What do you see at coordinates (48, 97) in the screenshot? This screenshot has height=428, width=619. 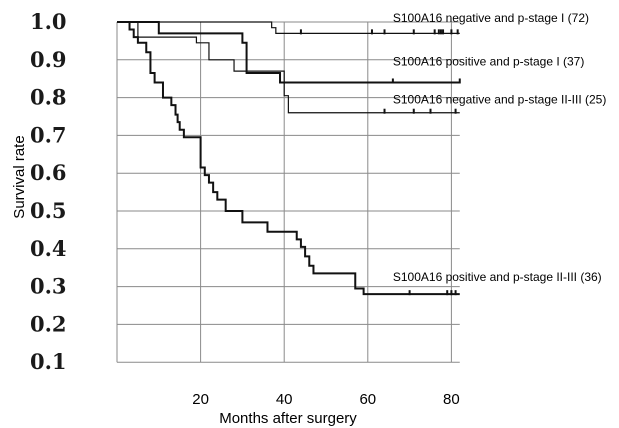 I see `y-tick-label: 0.8` at bounding box center [48, 97].